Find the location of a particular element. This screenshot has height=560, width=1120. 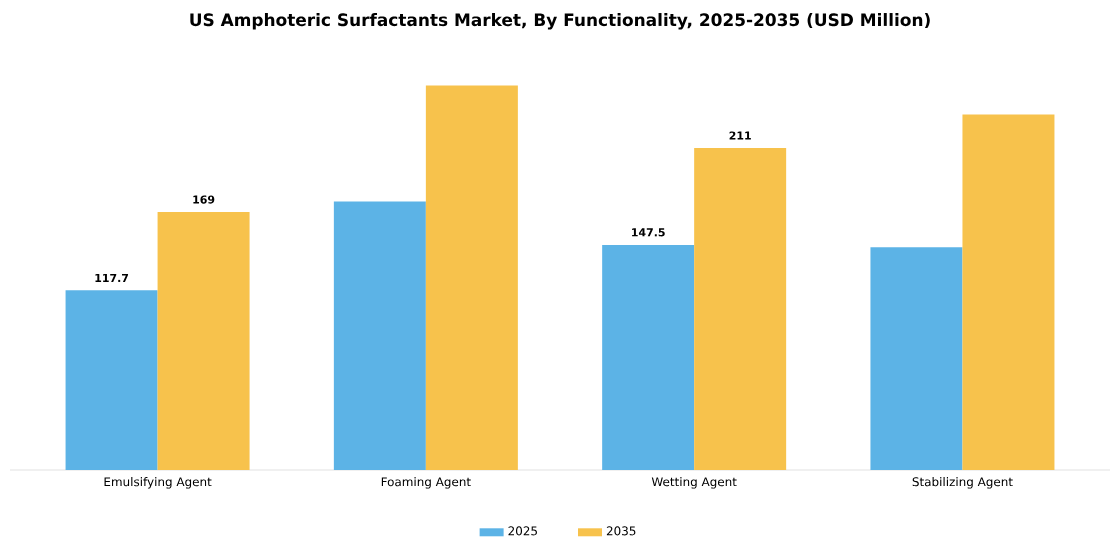

chart-title: US Amphoteric Surfactants Market, By Functionality, 2025-2035 (USD Million) is located at coordinates (560, 21).